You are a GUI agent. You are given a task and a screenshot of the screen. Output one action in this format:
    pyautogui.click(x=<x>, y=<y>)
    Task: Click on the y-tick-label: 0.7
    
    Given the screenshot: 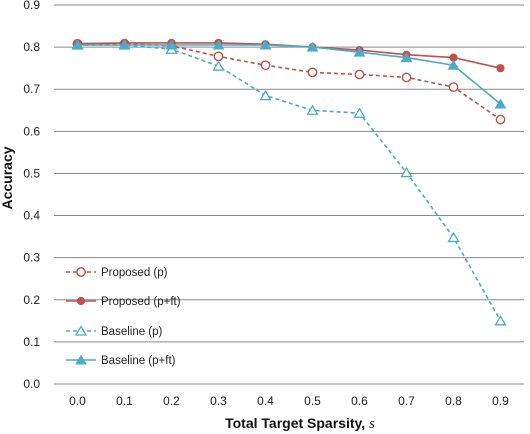 What is the action you would take?
    pyautogui.click(x=31, y=89)
    